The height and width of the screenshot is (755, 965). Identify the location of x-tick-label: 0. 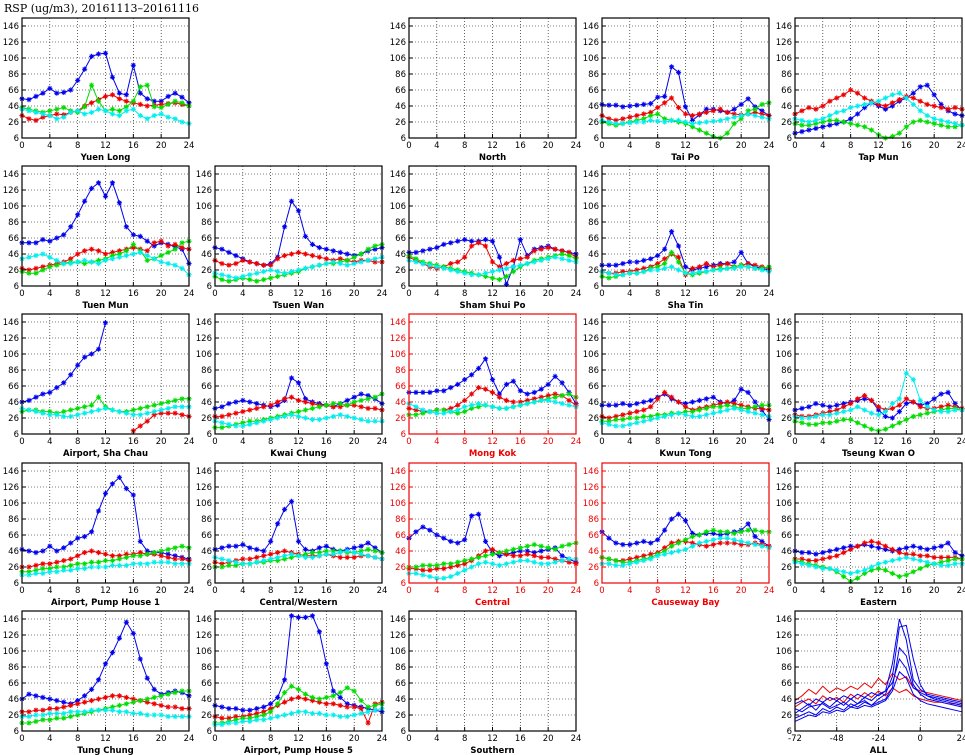
(408, 442).